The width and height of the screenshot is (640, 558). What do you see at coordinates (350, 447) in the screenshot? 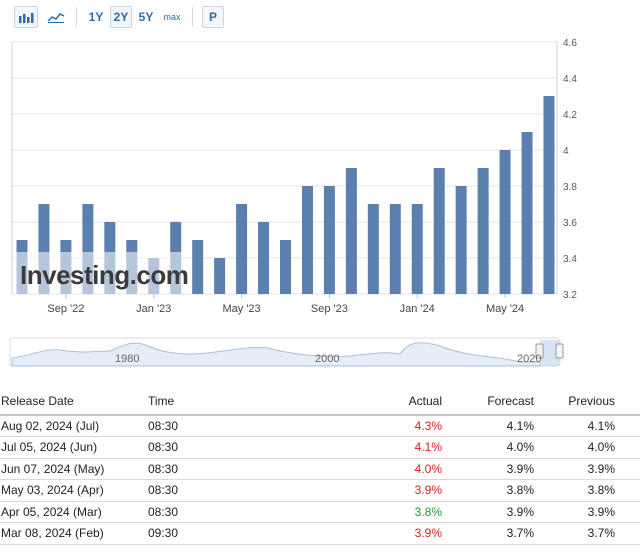
I see `actual-cell: 4.1%` at bounding box center [350, 447].